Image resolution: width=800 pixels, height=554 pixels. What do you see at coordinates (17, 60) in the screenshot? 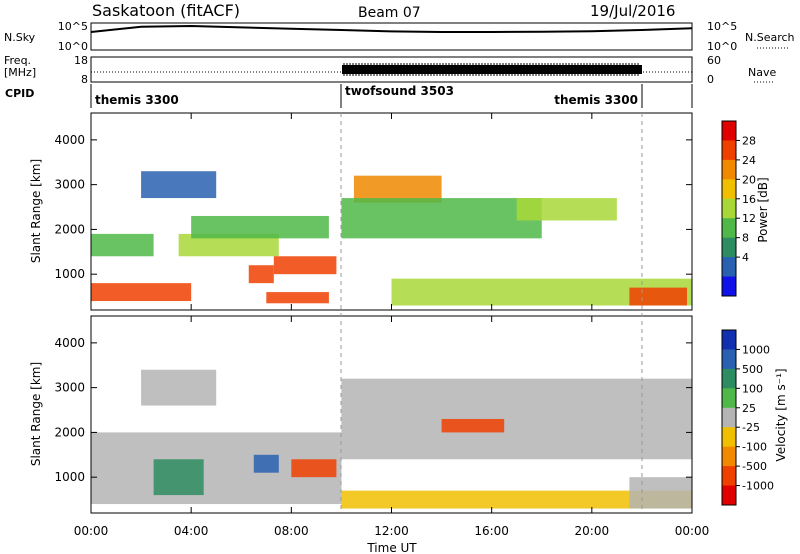
I see `freq-left-label-1: Freq.` at bounding box center [17, 60].